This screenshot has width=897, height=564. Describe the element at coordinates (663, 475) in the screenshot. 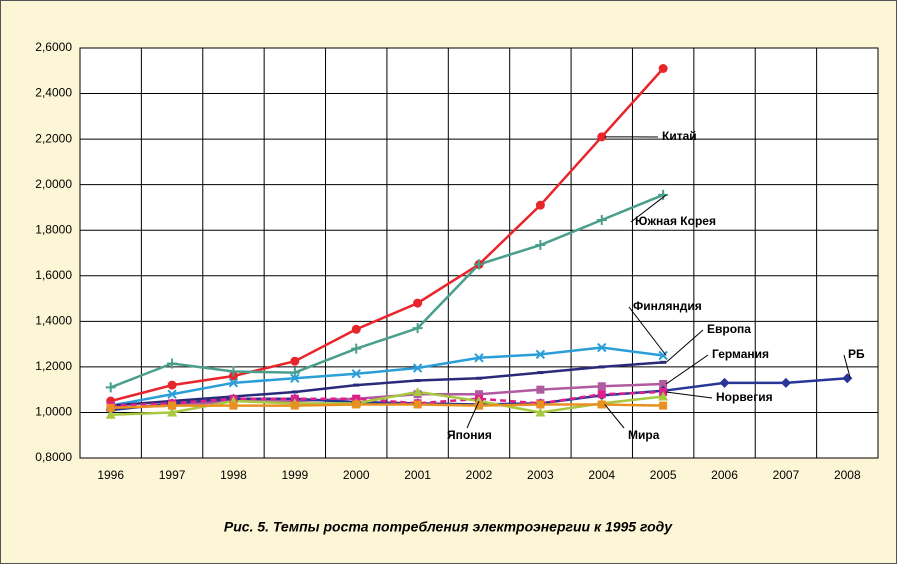

I see `x-tick-label: 2005` at that location.